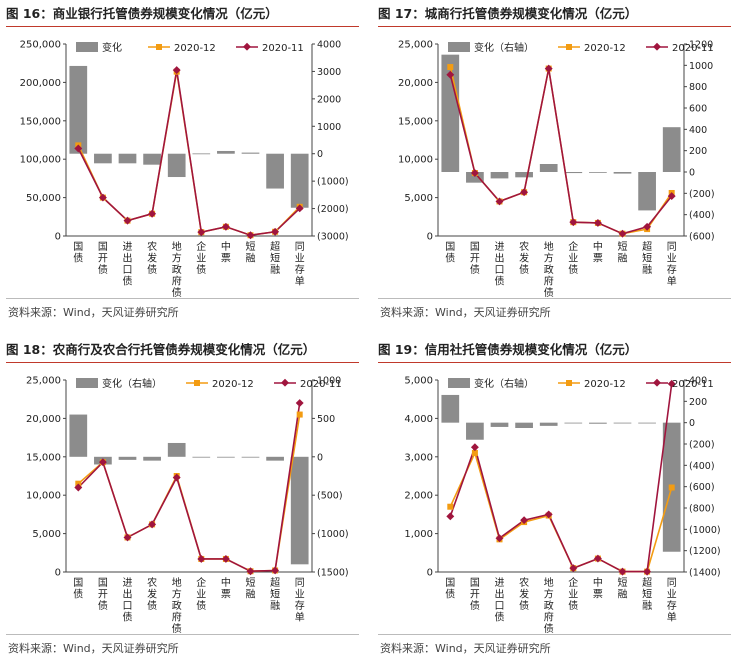 This screenshot has height=671, width=742. What do you see at coordinates (418, 419) in the screenshot?
I see `left-axis-tick-label: 4,000` at bounding box center [418, 419].